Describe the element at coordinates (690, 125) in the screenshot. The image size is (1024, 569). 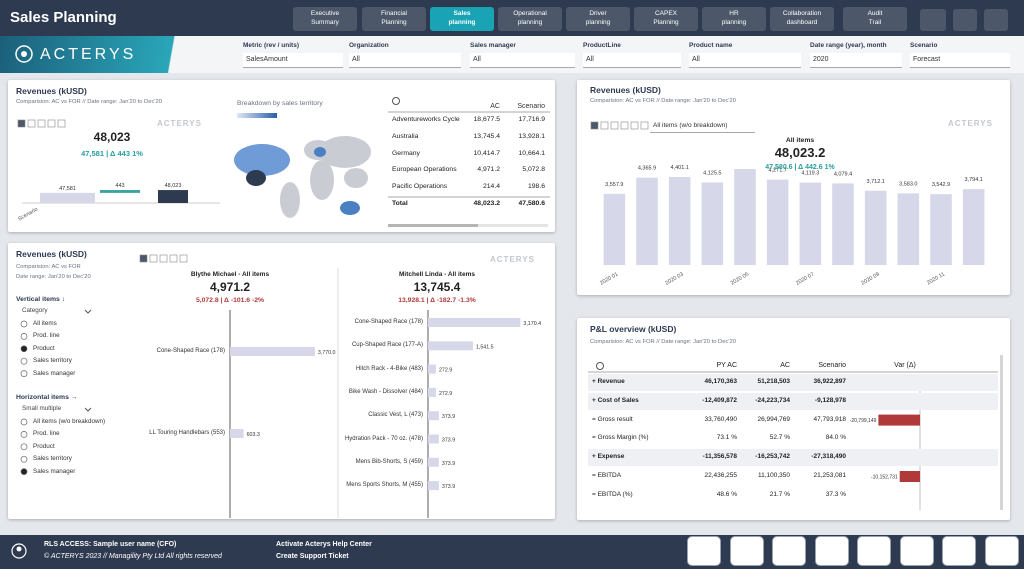
I see `dropdown-value: All items (w/o breakdown)` at that location.